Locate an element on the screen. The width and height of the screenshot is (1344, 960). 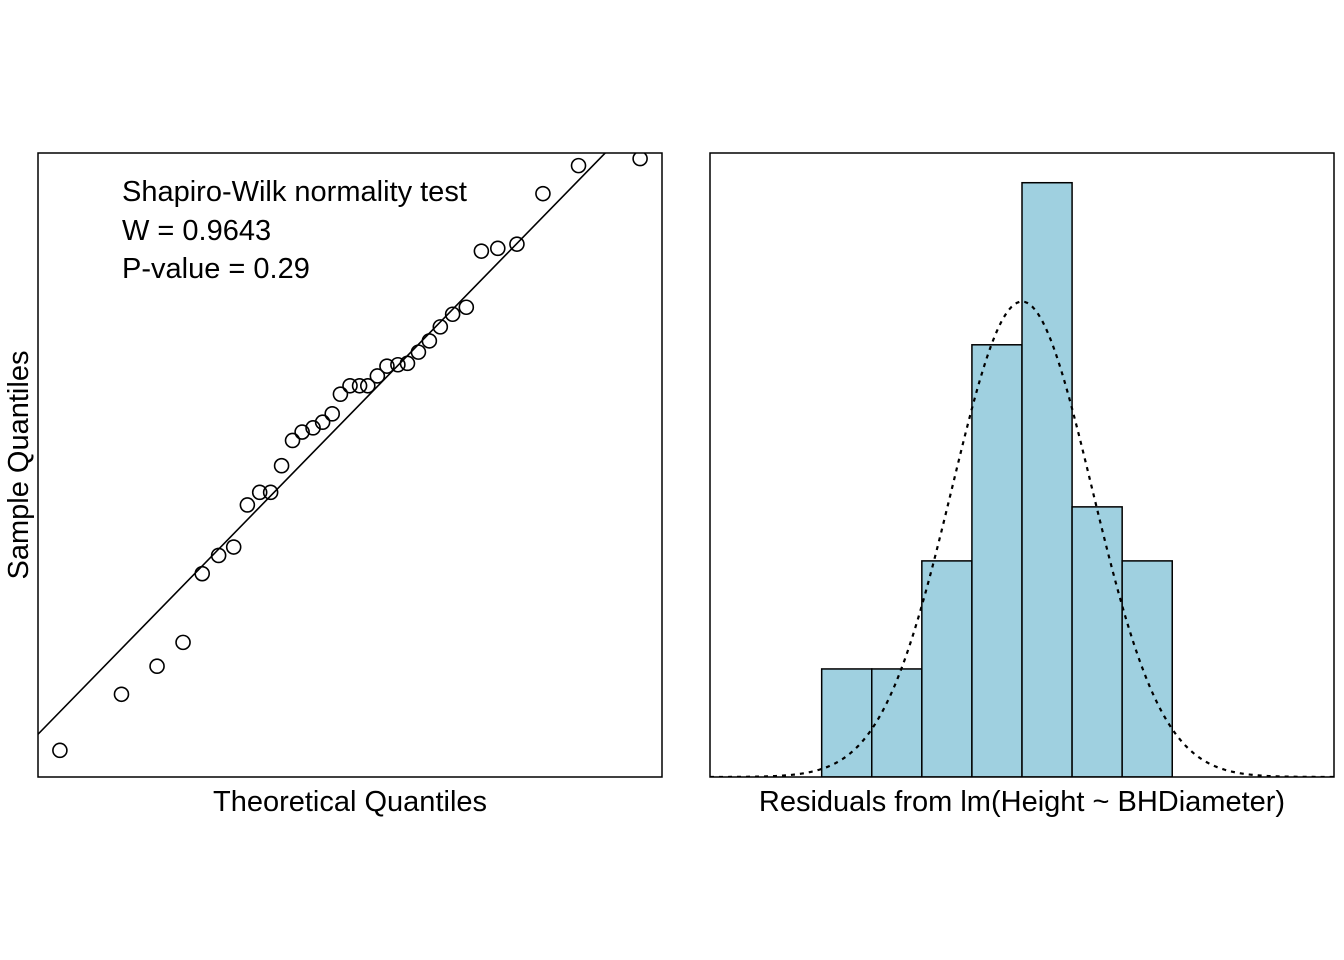
p-value-label: P-value = 0.29 is located at coordinates (216, 269).